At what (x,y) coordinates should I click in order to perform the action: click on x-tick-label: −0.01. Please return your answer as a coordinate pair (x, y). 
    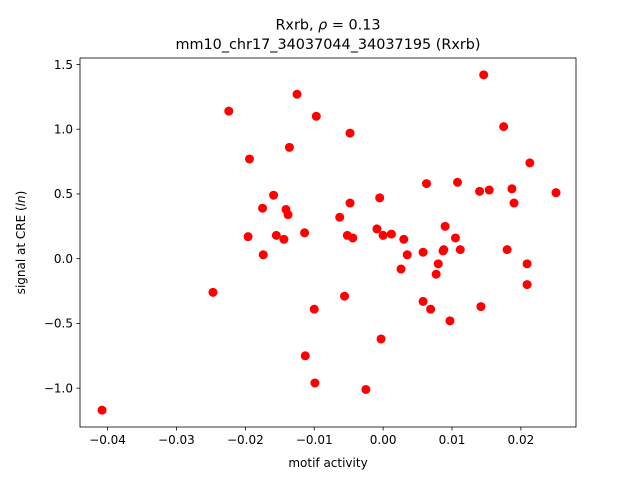
    Looking at the image, I should click on (314, 440).